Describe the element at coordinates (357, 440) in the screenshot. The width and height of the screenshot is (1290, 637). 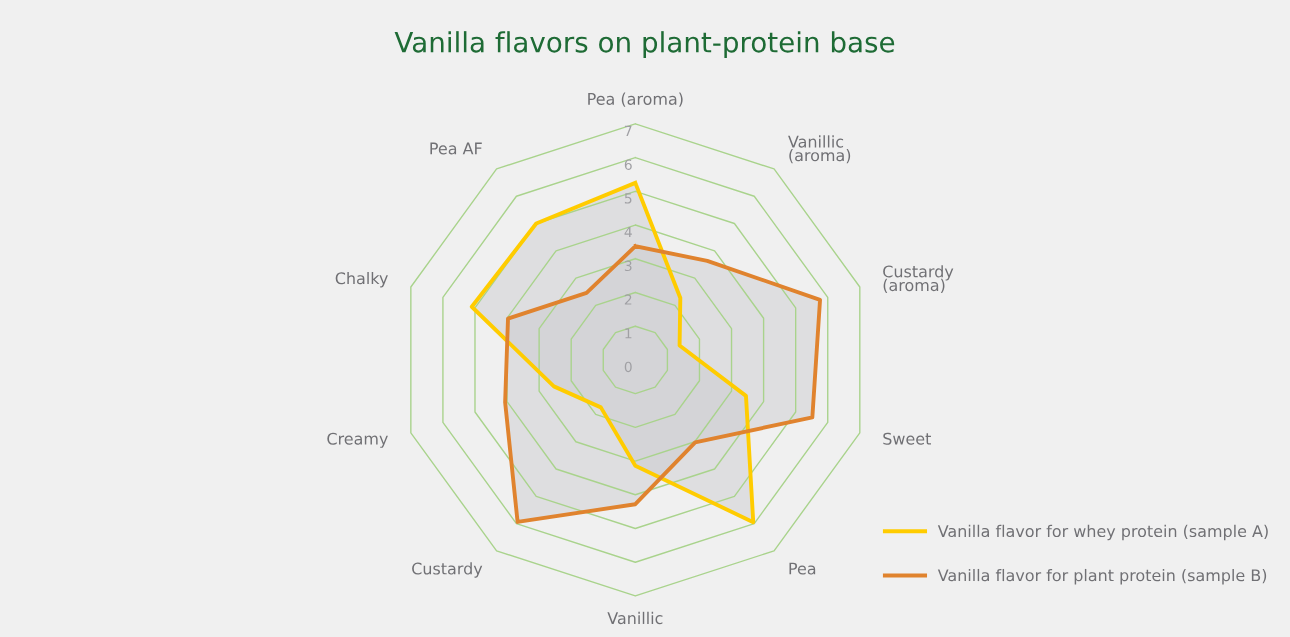
I see `spoke-label: Creamy` at that location.